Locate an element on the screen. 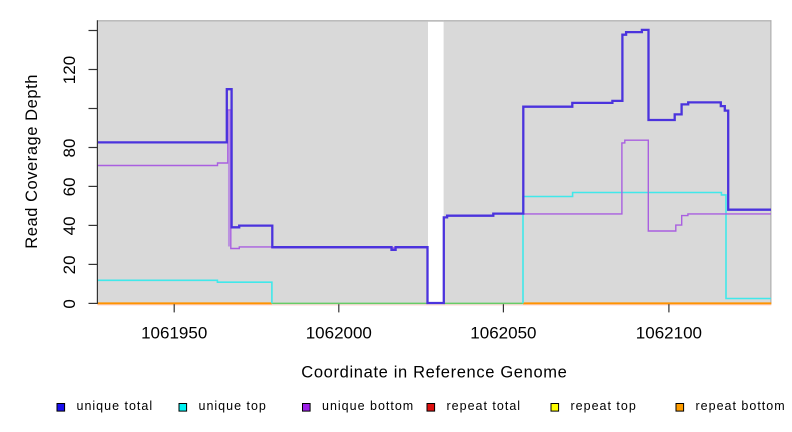  svg-text: 1062000 is located at coordinates (339, 332).